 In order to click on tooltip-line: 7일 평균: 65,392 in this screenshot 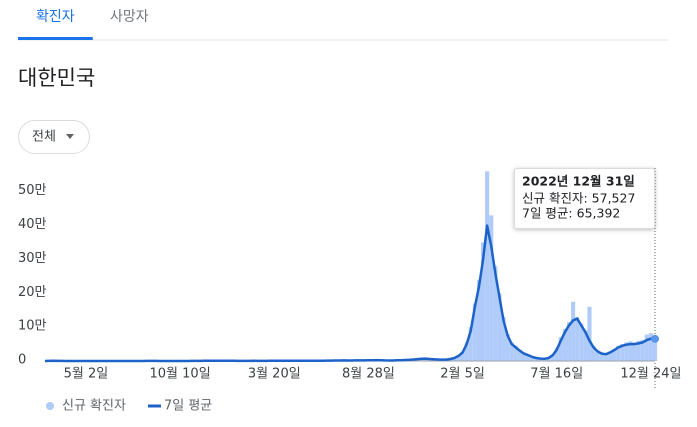, I will do `click(571, 213)`.